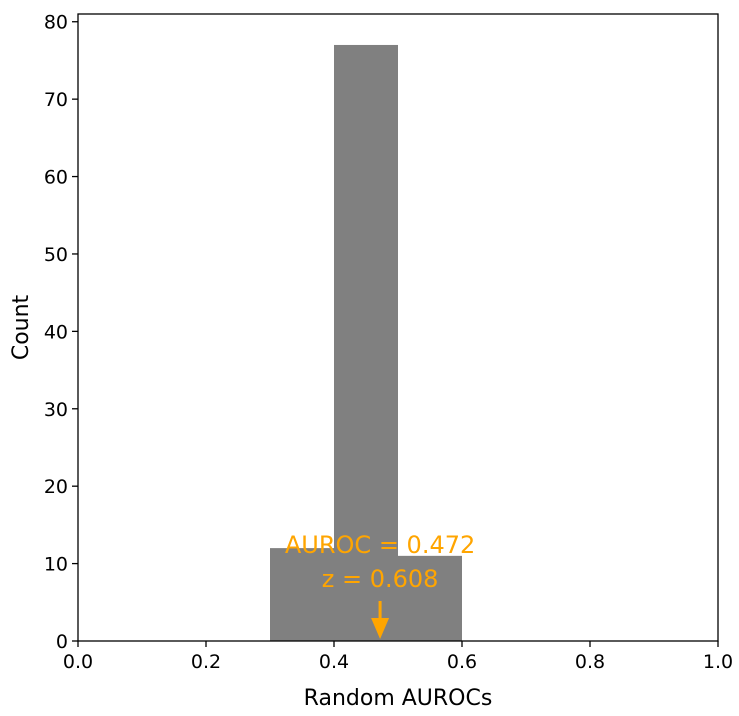 This screenshot has width=739, height=716. What do you see at coordinates (398, 657) in the screenshot?
I see `x-axis-ticks: 0.0 0.2 0.4 0.6 0.8 1.0` at bounding box center [398, 657].